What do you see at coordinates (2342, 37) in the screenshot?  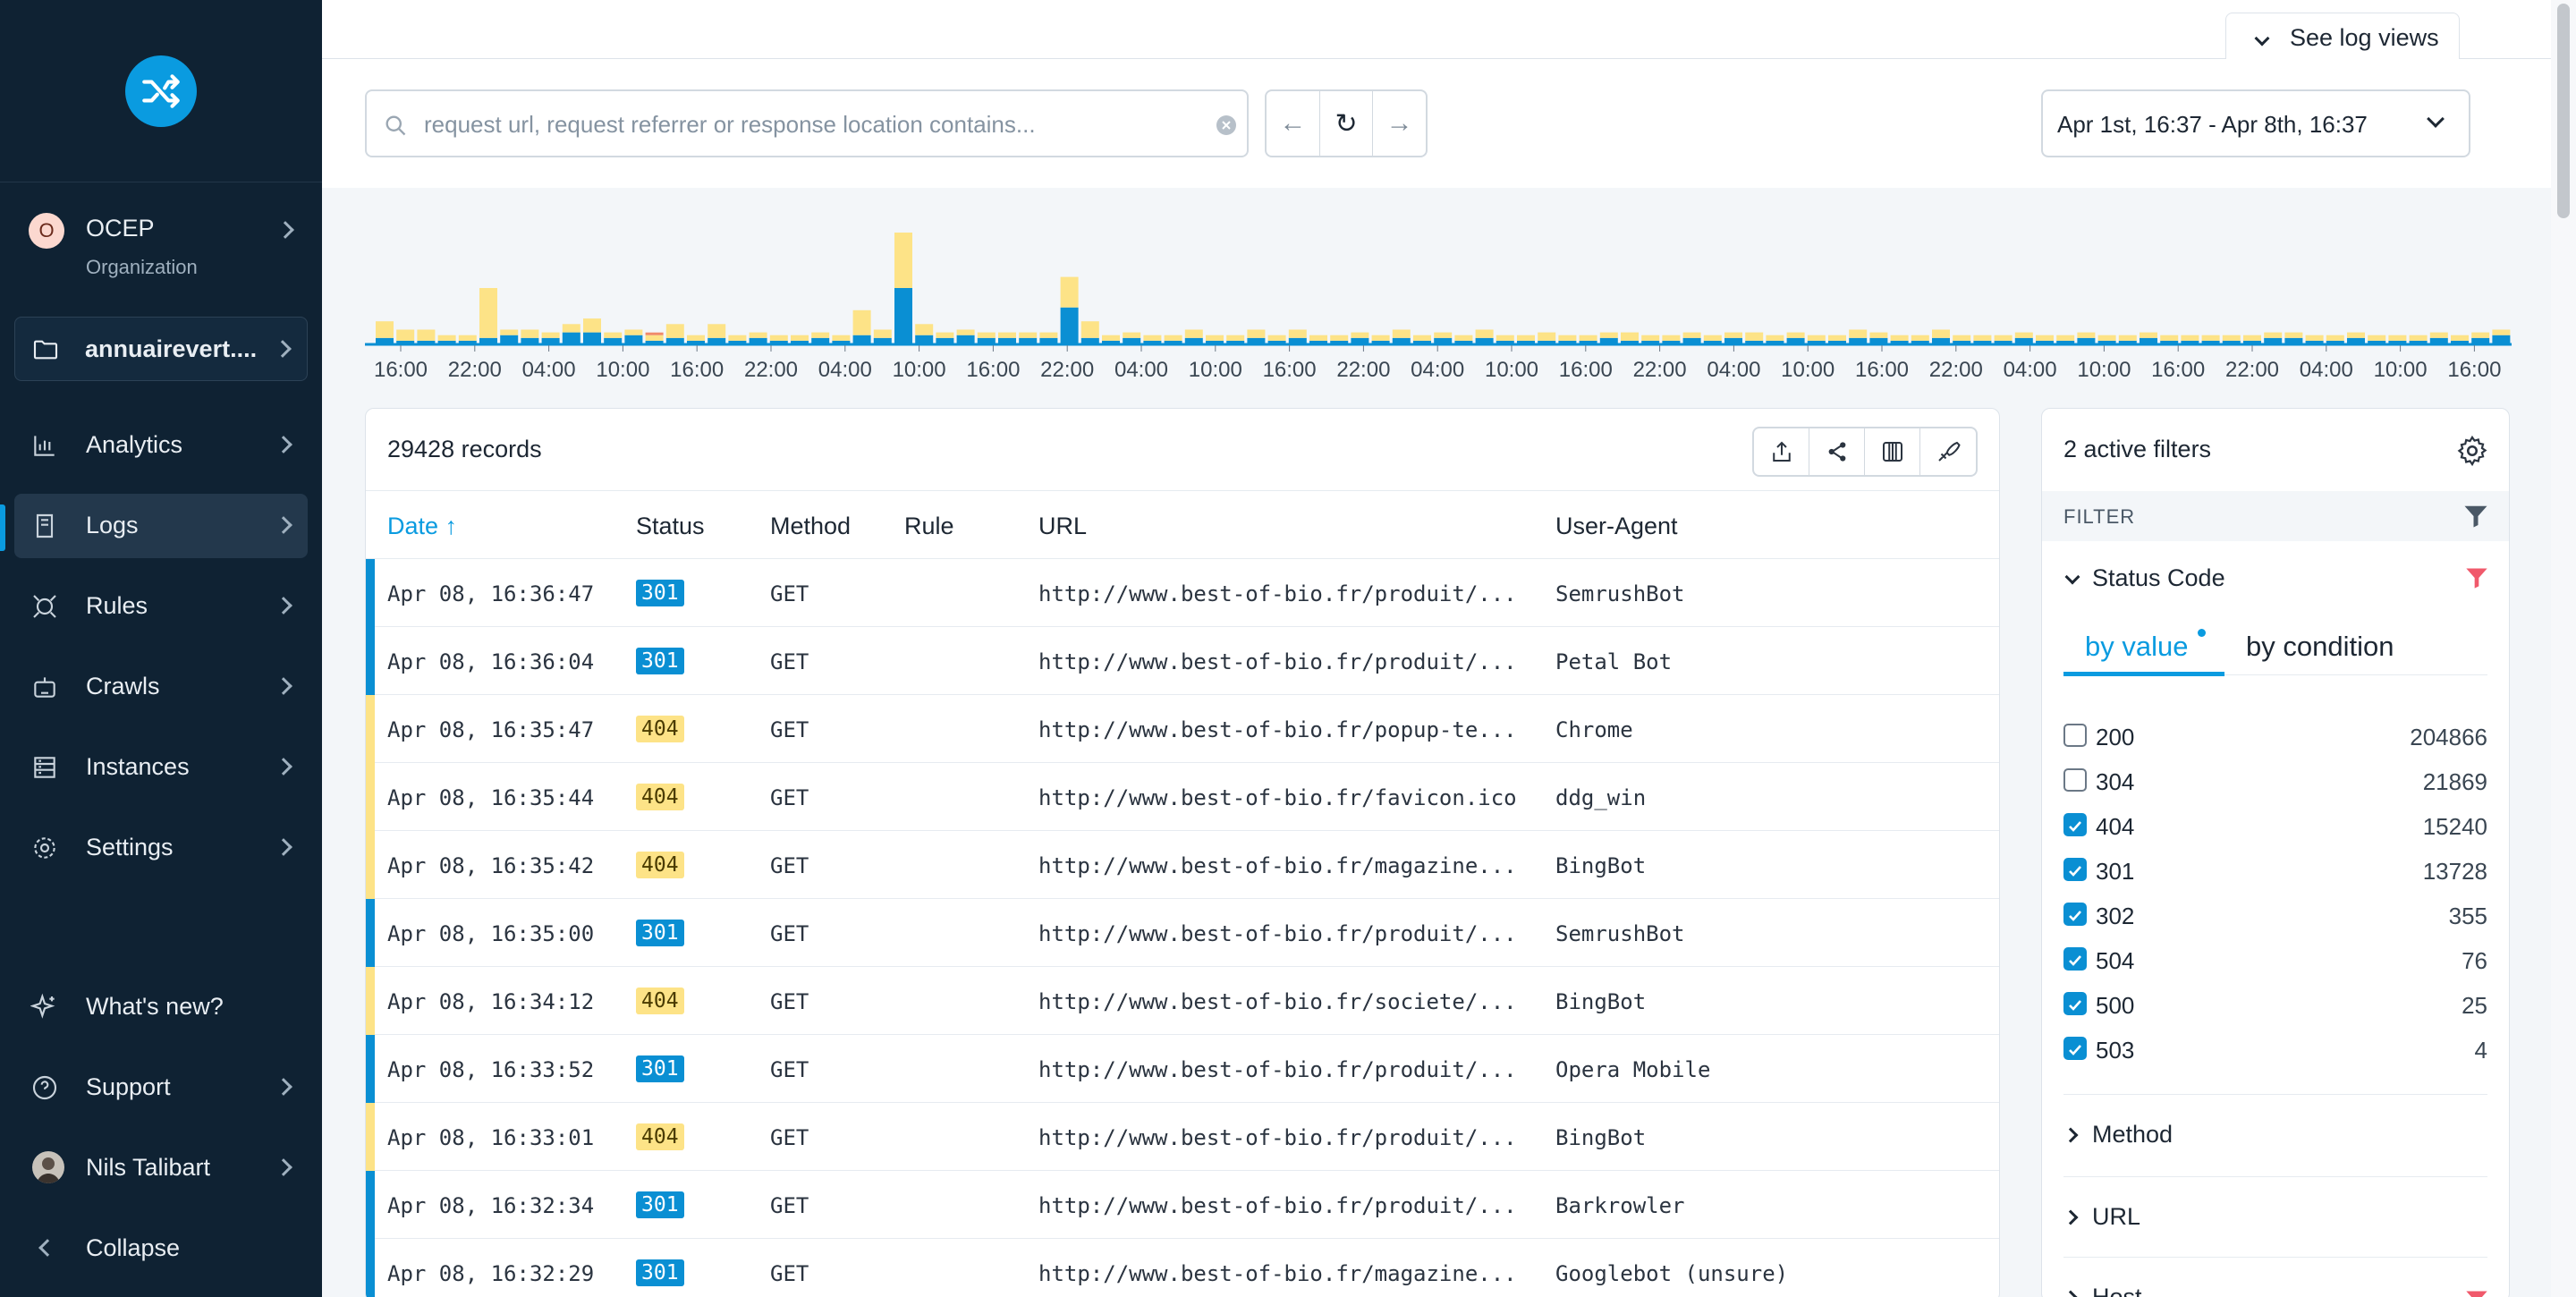 I see `see-log-views-button: See log views` at bounding box center [2342, 37].